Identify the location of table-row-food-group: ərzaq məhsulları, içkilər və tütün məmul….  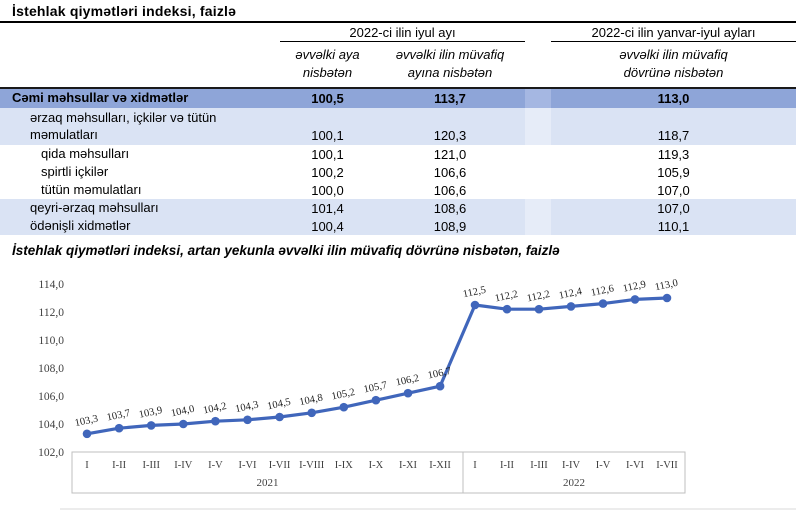
(398, 127).